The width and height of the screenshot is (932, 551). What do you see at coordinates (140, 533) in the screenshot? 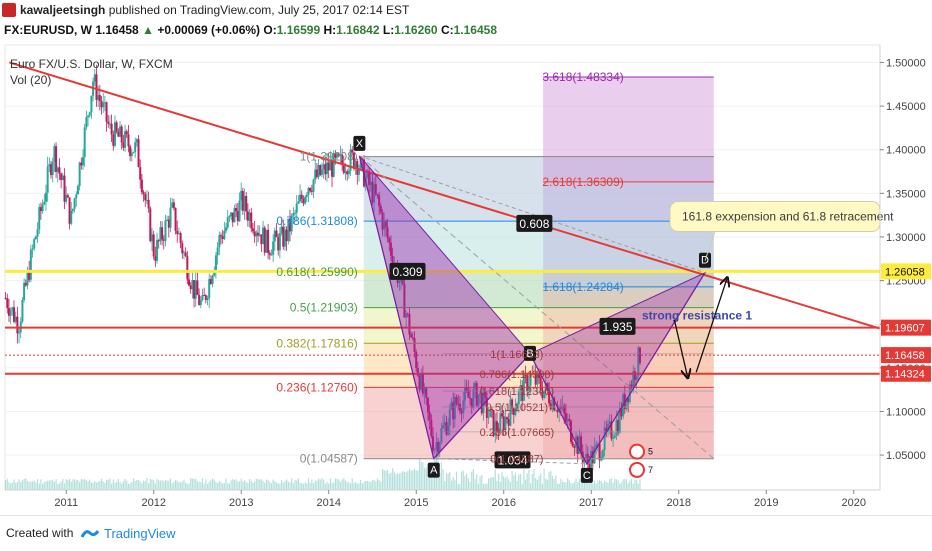
I see `tradingview-brand: TradingView` at bounding box center [140, 533].